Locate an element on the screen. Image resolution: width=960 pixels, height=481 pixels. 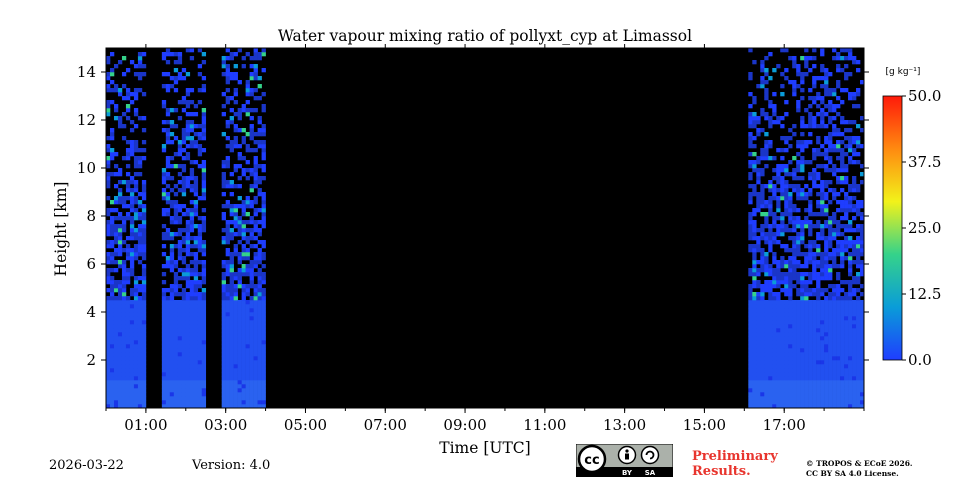
cc-license-badge: cc BY SA is located at coordinates (624, 460).